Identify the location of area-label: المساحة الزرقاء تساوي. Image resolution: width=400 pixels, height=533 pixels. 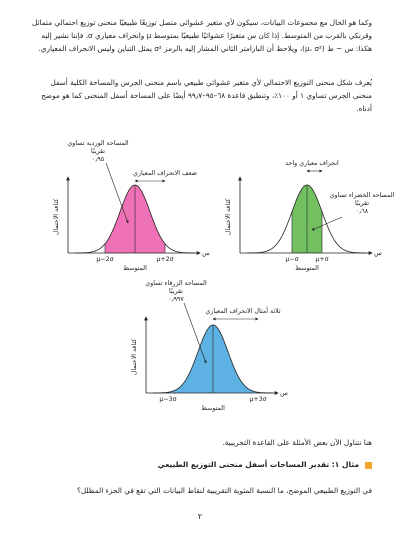
(176, 283).